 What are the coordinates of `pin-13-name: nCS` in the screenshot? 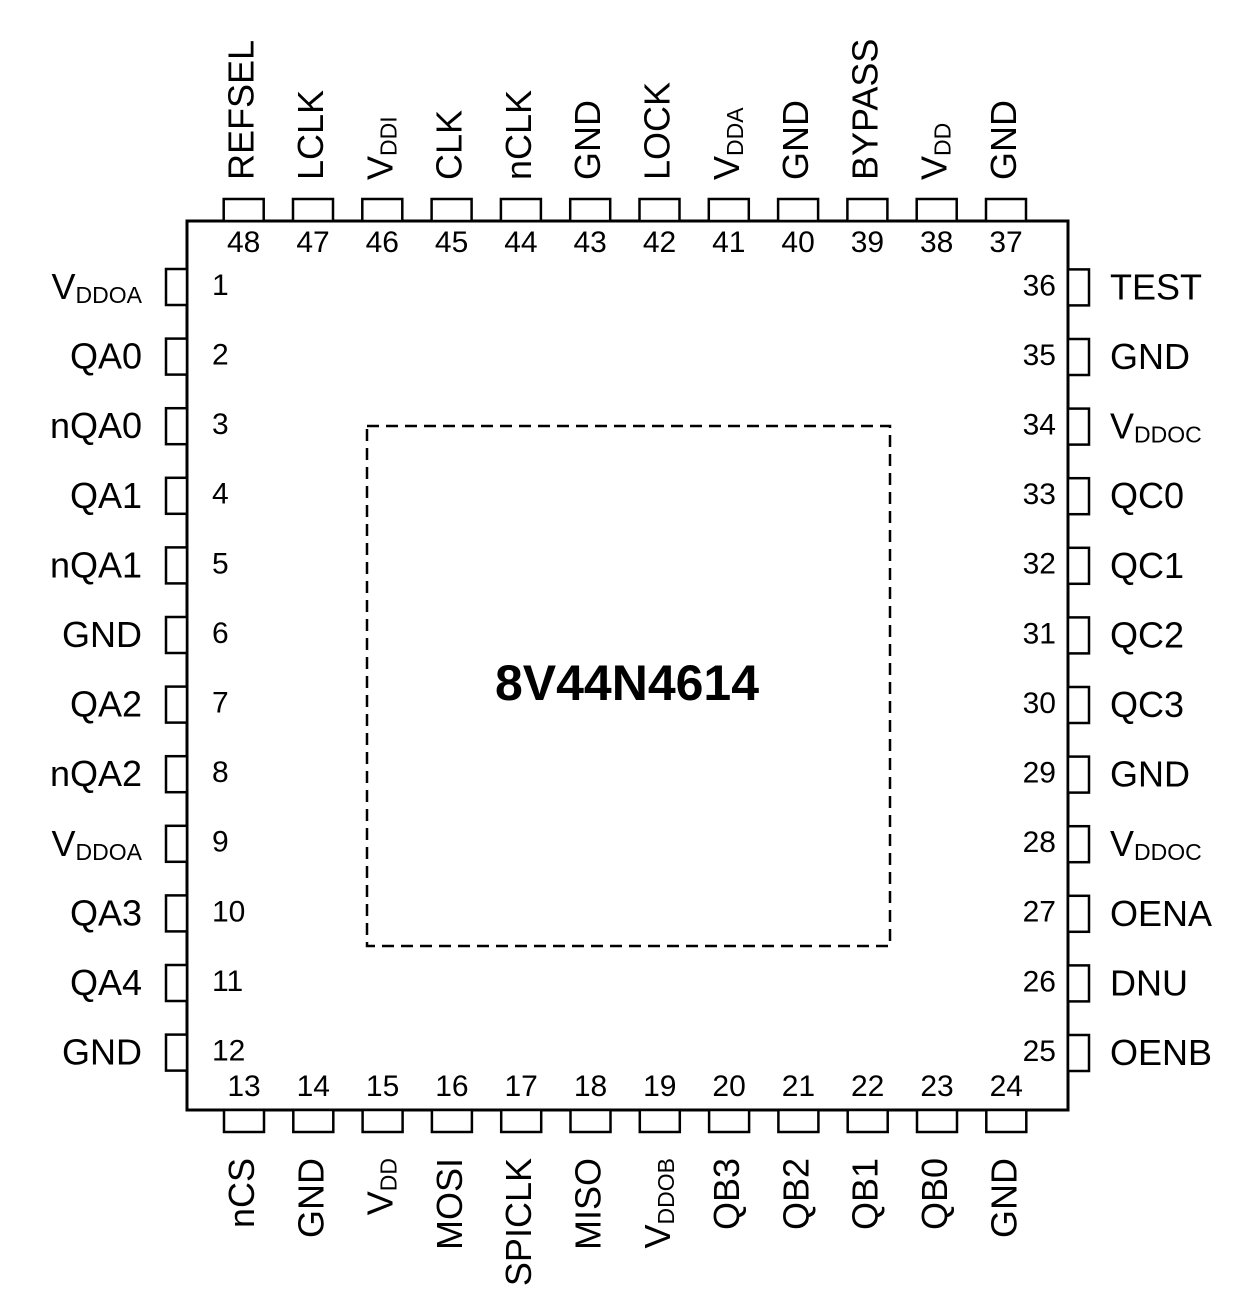 It's located at (241, 1193).